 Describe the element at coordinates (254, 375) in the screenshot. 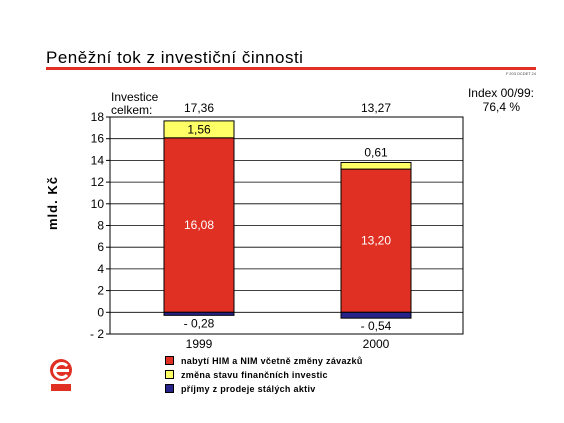

I see `legend-label: změna stavu finančních investic` at that location.